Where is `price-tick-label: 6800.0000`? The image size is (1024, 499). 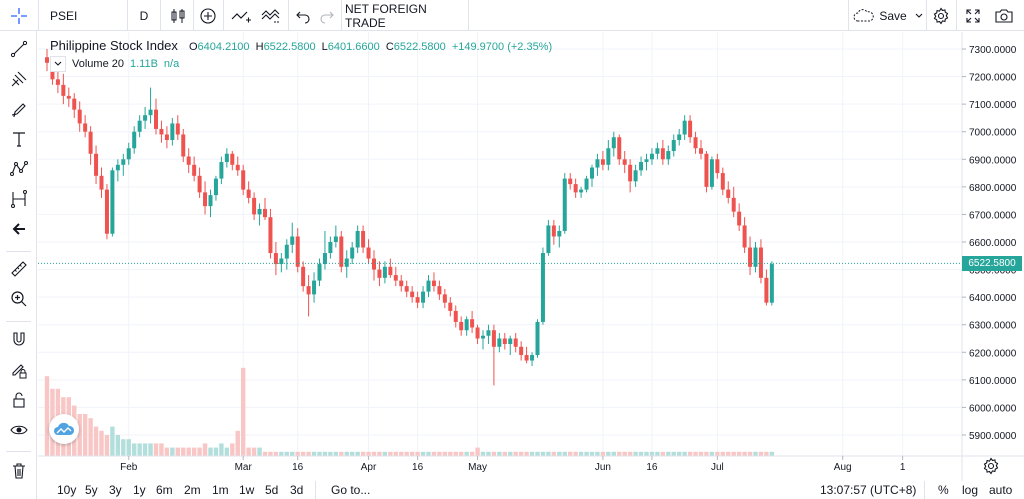 price-tick-label: 6800.0000 is located at coordinates (993, 188).